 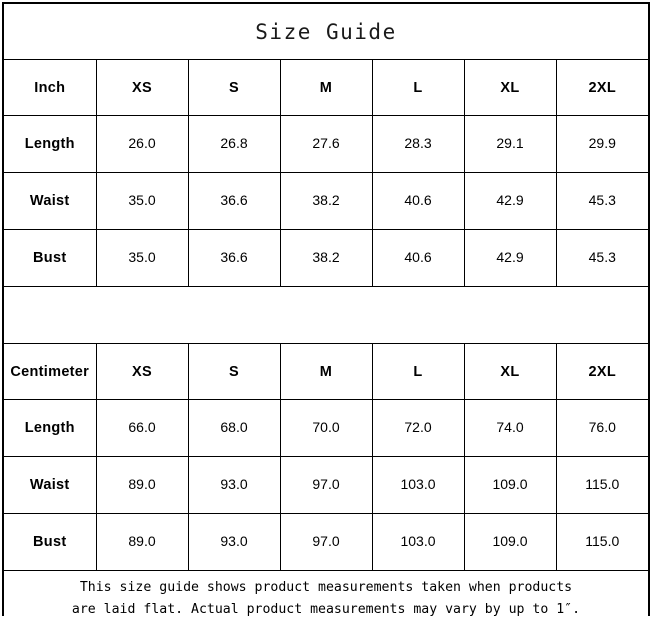 I want to click on size-label-s: S, so click(x=234, y=88).